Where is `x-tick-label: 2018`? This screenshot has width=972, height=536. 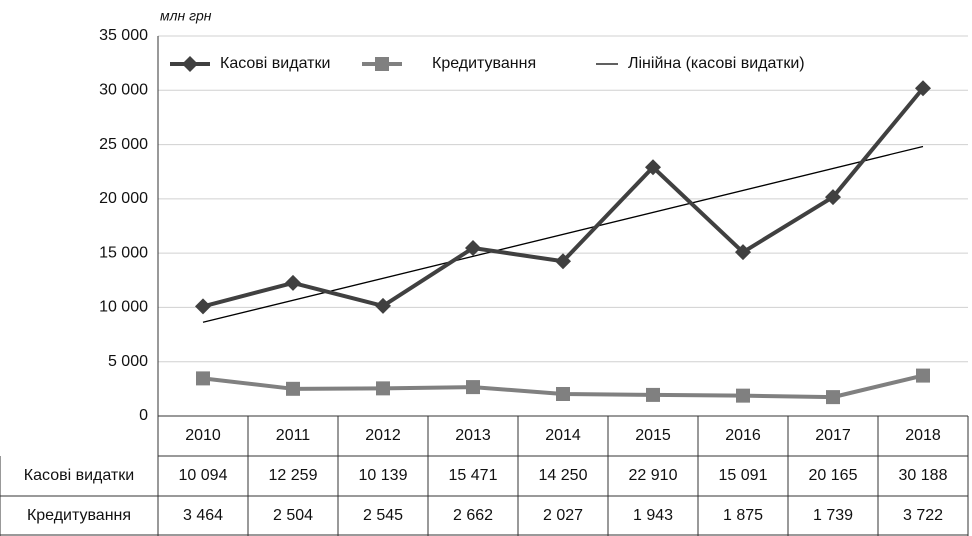 x-tick-label: 2018 is located at coordinates (923, 435).